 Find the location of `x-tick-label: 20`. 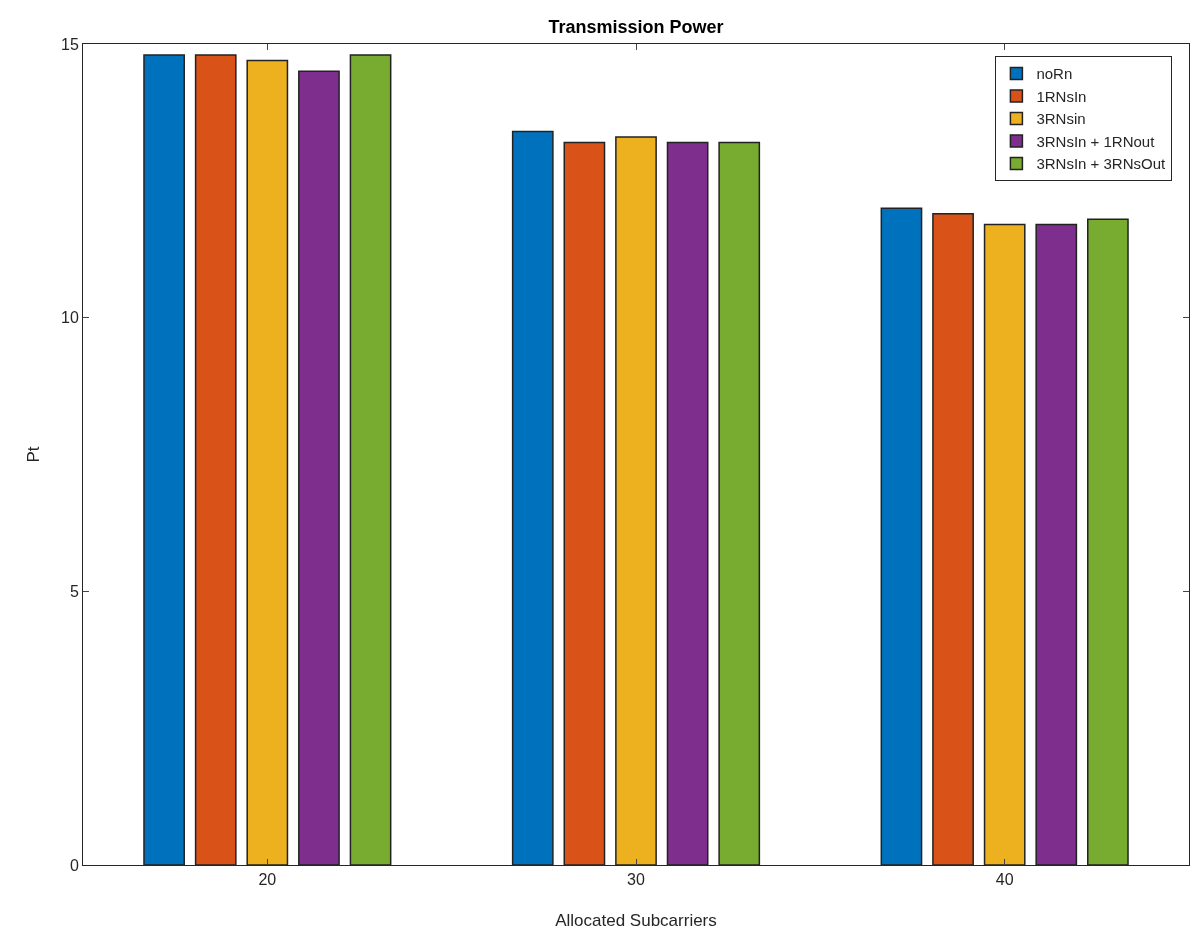

x-tick-label: 20 is located at coordinates (267, 880).